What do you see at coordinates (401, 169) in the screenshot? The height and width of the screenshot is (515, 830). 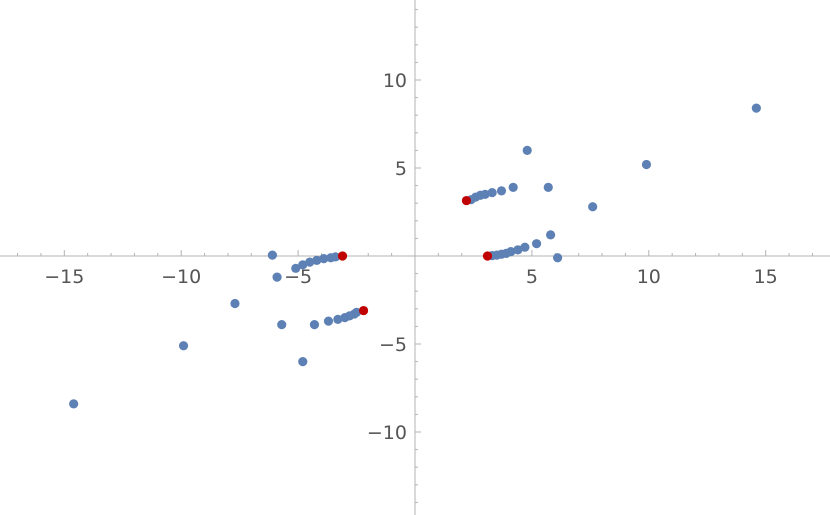 I see `y-tick-label: 5` at bounding box center [401, 169].